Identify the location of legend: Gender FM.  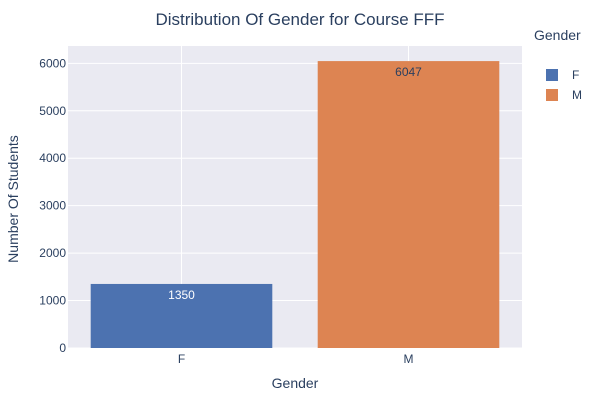
(558, 64).